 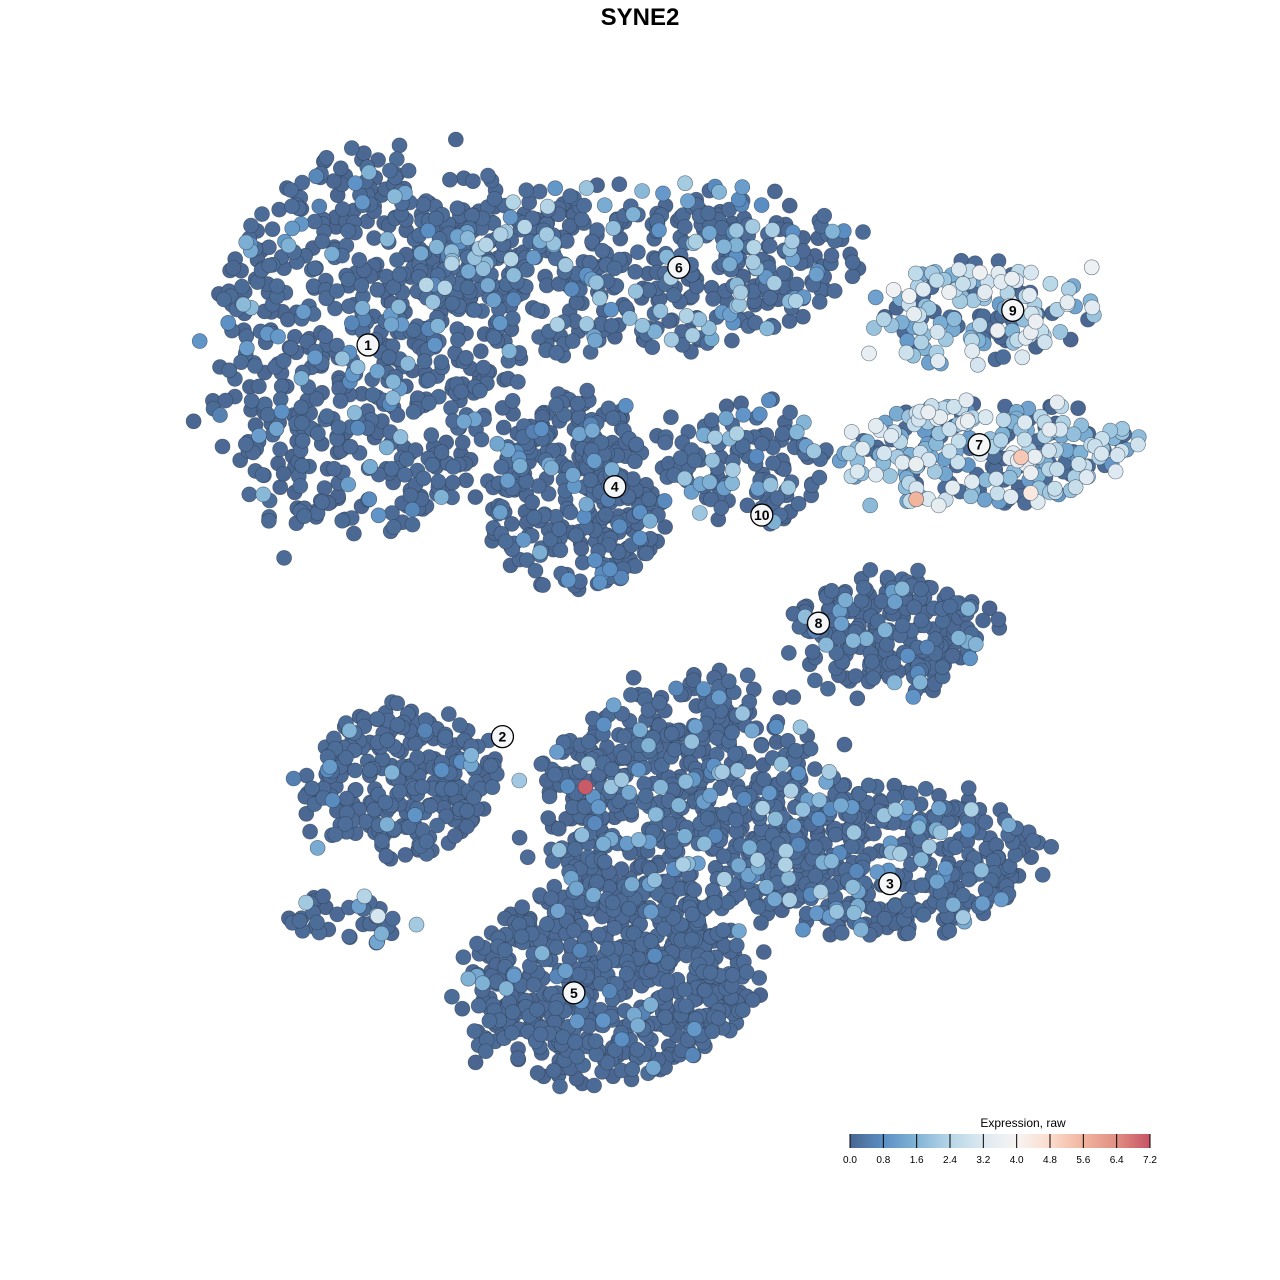 I want to click on legend-colorbar, so click(x=1000, y=1141).